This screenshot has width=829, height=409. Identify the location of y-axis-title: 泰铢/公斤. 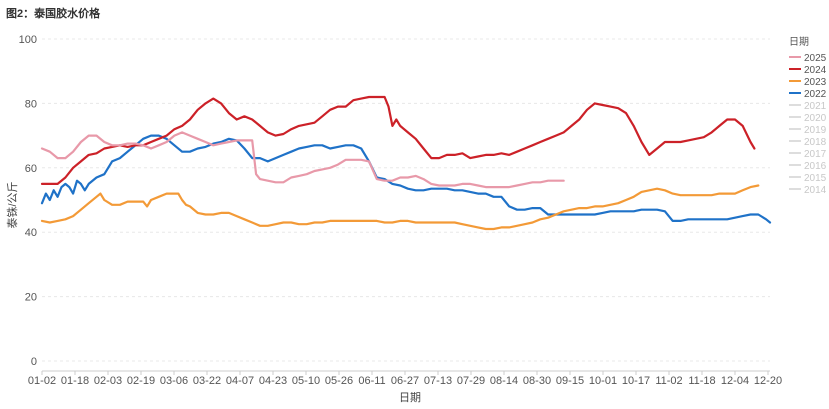
(12, 204).